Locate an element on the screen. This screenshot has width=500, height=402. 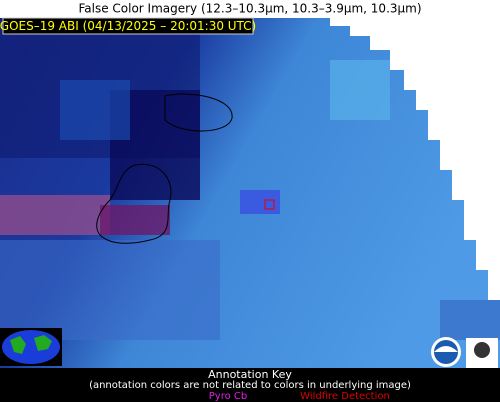
label-box is located at coordinates (128, 26).